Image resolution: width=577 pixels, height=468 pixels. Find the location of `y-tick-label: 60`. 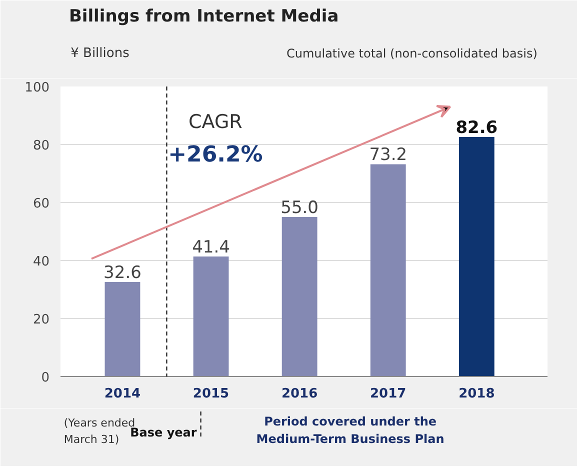

y-tick-label: 60 is located at coordinates (41, 204).